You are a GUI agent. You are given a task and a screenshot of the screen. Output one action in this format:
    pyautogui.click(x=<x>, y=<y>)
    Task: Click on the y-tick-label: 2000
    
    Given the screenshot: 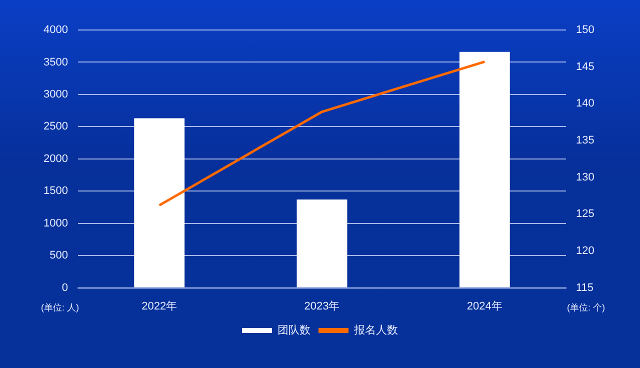 What is the action you would take?
    pyautogui.click(x=56, y=158)
    